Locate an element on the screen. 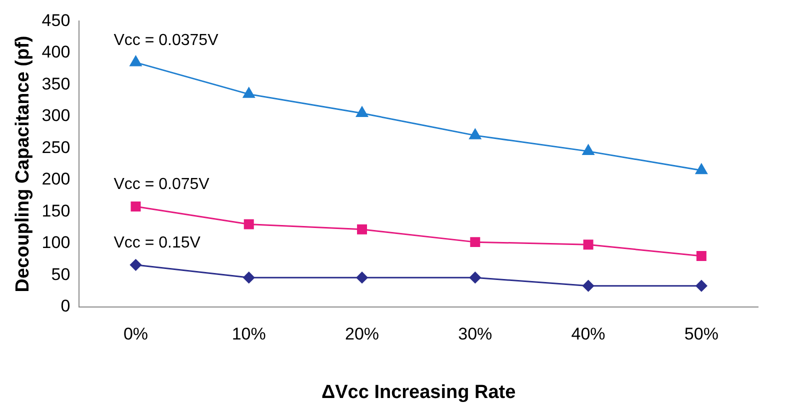  y-tick-label: 100 is located at coordinates (56, 242).